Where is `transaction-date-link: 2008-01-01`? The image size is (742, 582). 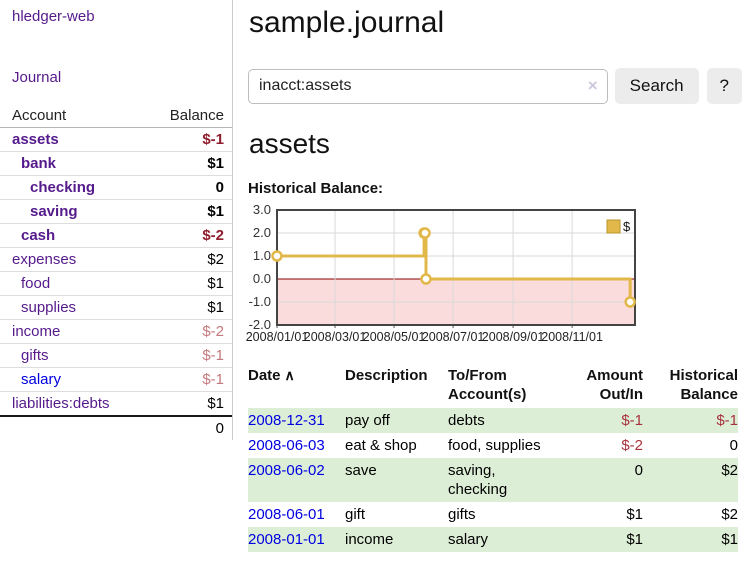 transaction-date-link: 2008-01-01 is located at coordinates (286, 539).